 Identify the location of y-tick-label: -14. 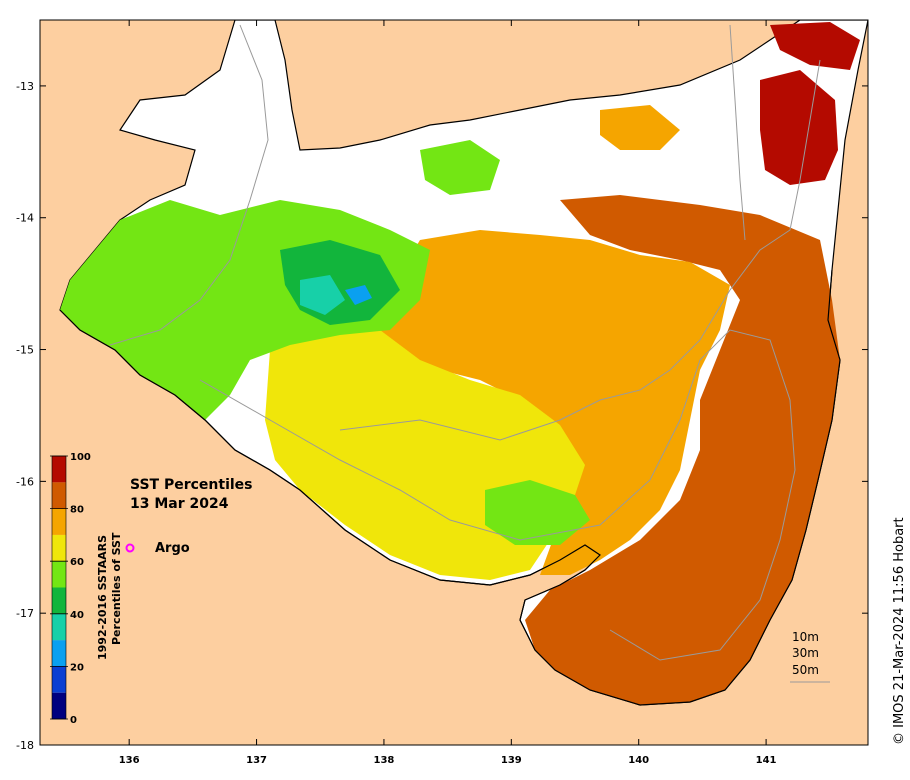
(25, 218).